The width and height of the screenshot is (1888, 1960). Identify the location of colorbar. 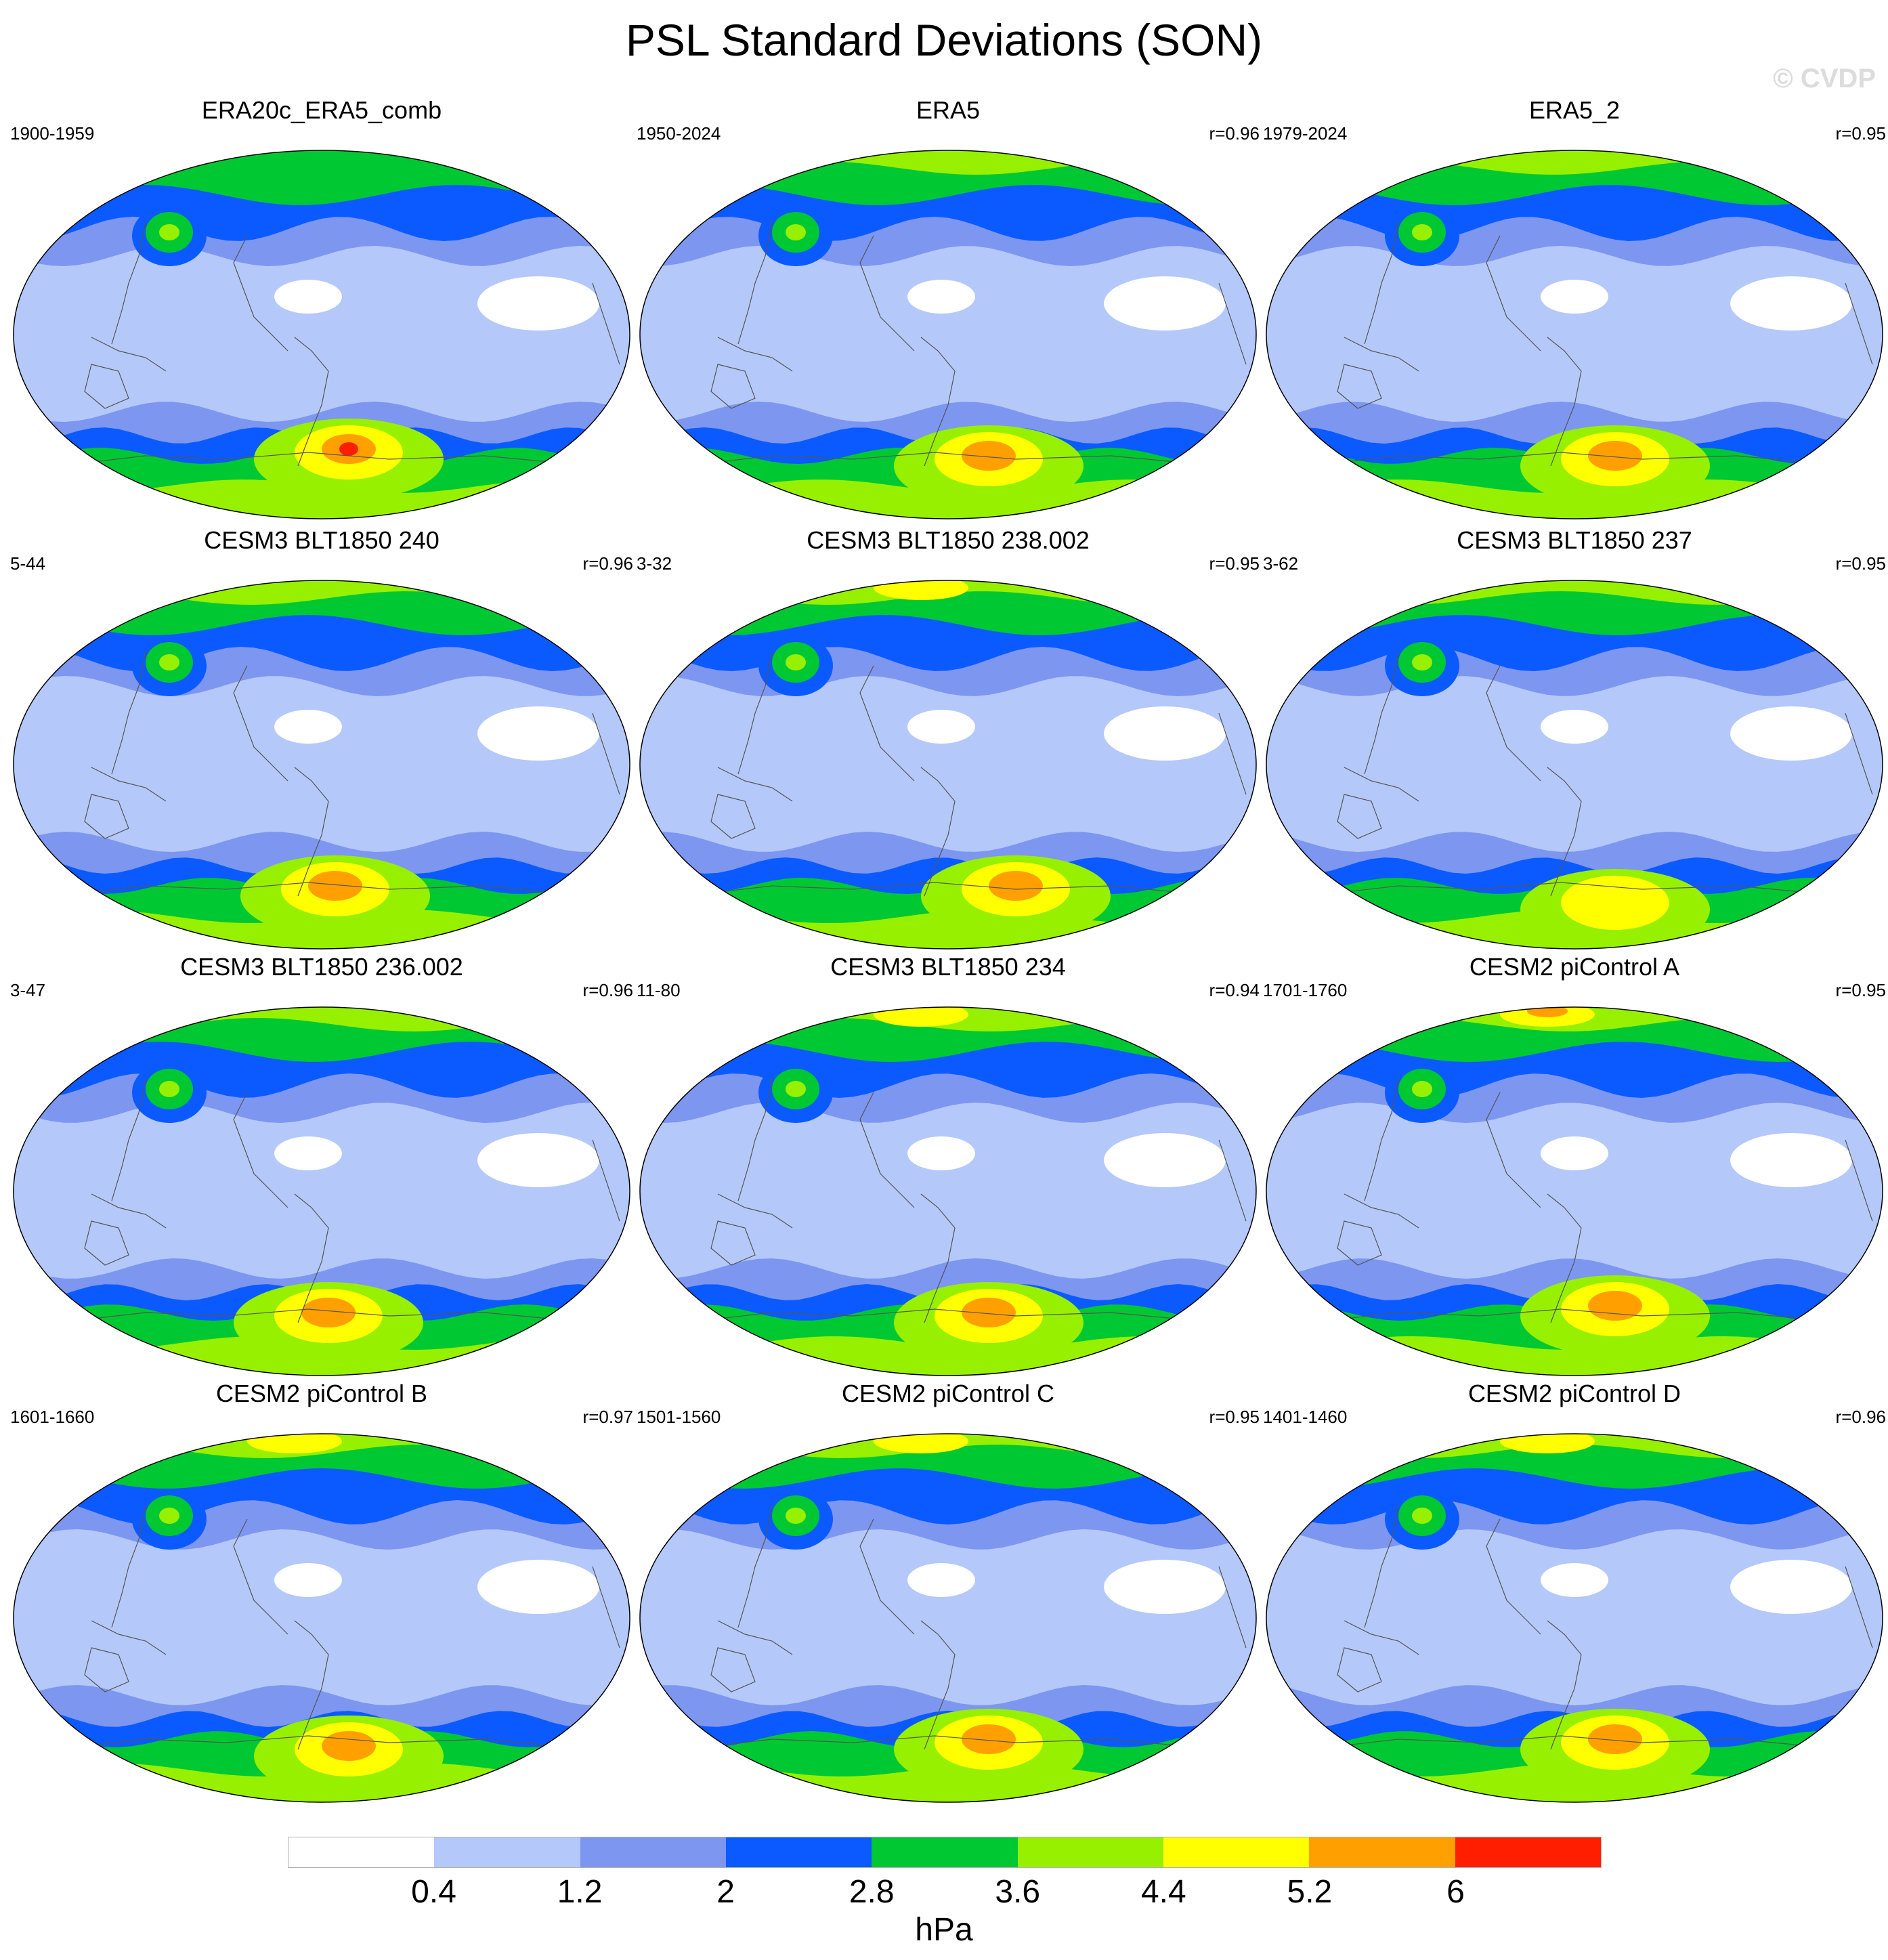
(945, 1852).